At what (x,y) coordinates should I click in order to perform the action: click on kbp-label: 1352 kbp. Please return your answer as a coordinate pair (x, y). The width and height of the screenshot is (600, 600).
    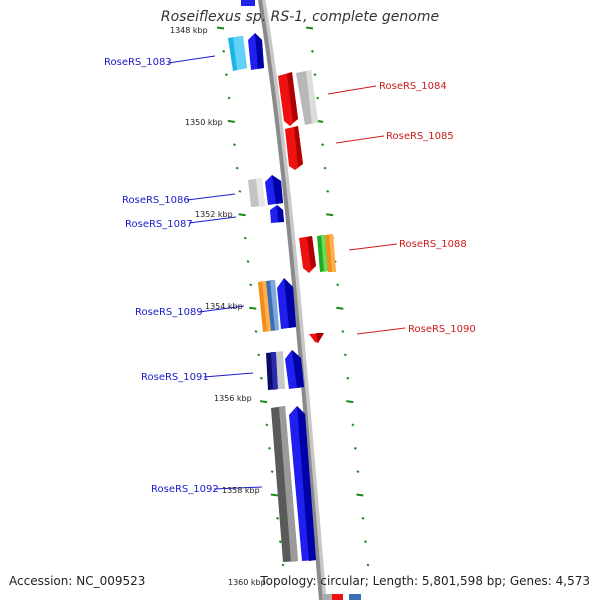
    Looking at the image, I should click on (214, 214).